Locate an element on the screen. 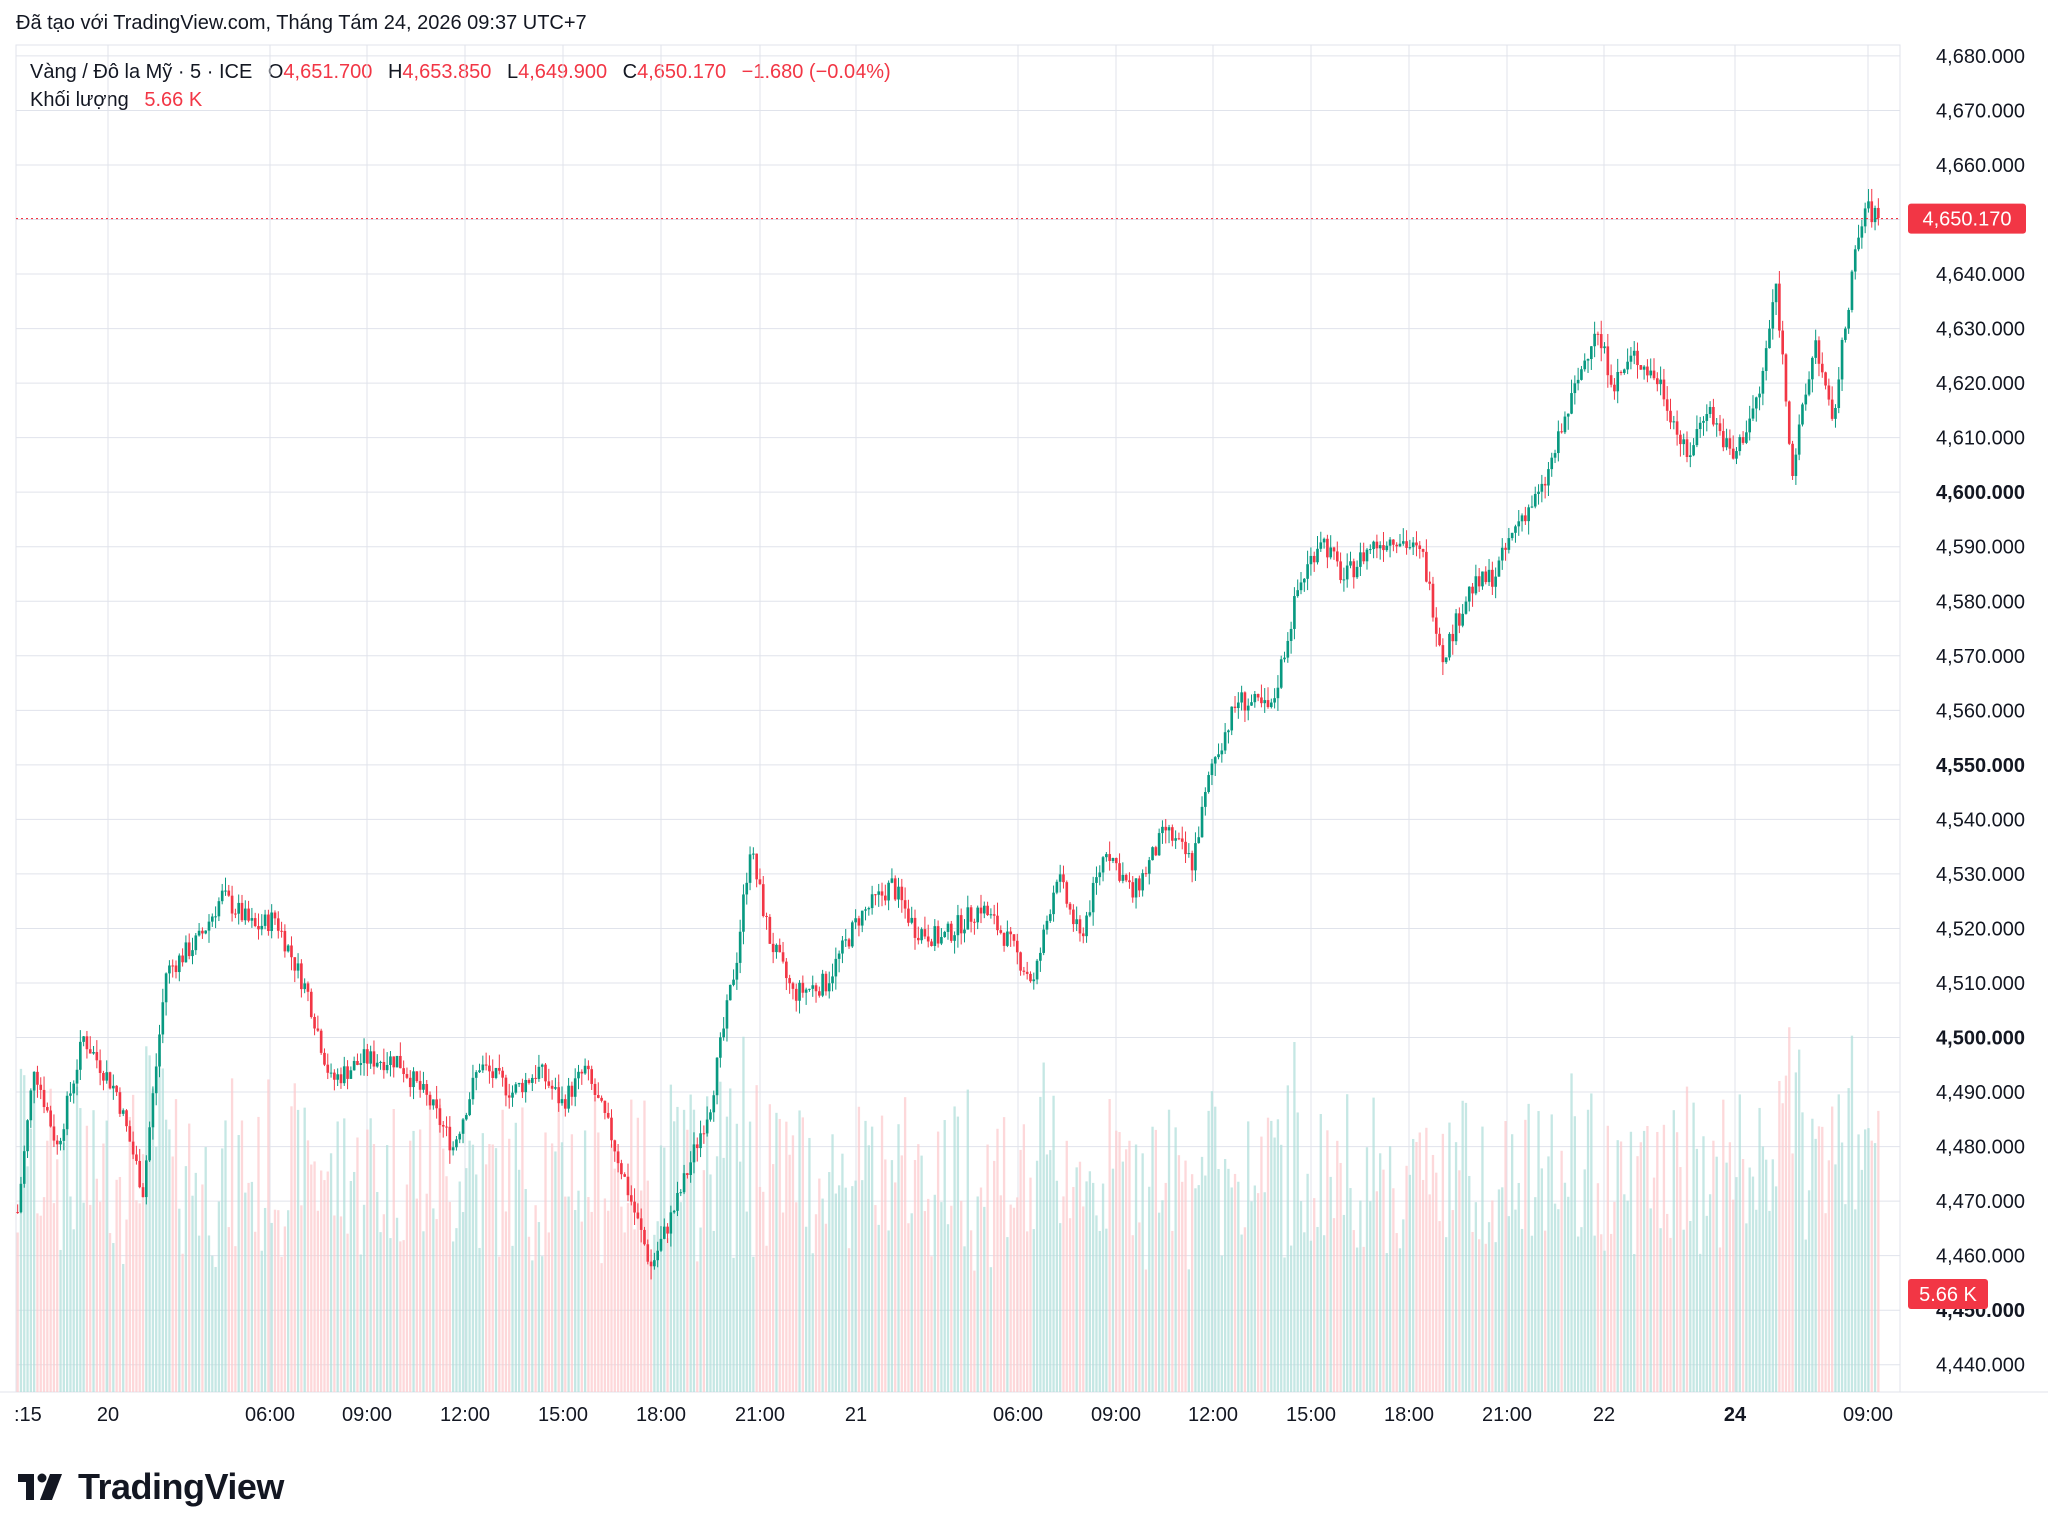 The height and width of the screenshot is (1529, 2048). y-tick-label: 4,460.000 is located at coordinates (1980, 1257).